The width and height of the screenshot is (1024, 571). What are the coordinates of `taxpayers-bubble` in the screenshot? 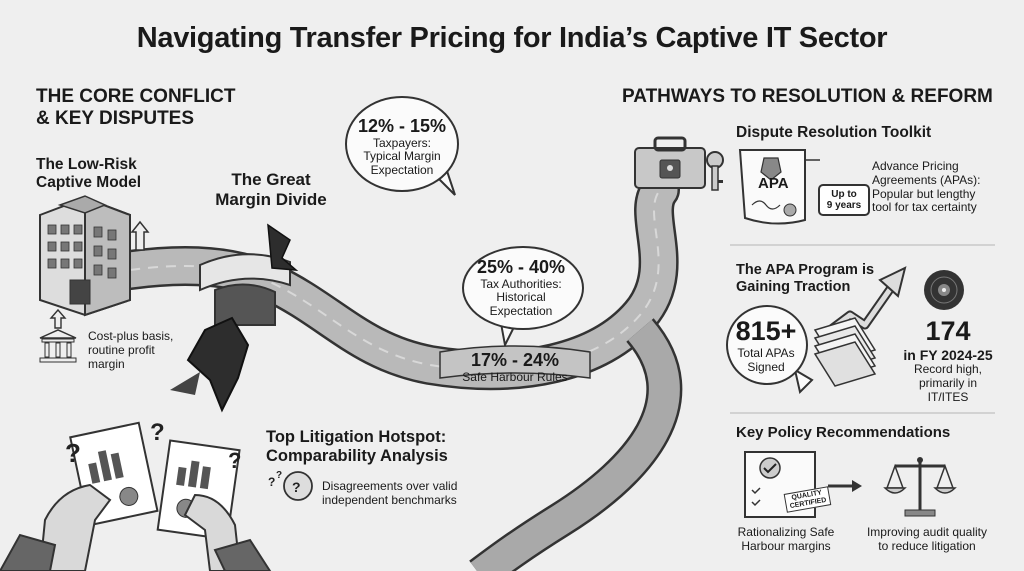 It's located at (402, 144).